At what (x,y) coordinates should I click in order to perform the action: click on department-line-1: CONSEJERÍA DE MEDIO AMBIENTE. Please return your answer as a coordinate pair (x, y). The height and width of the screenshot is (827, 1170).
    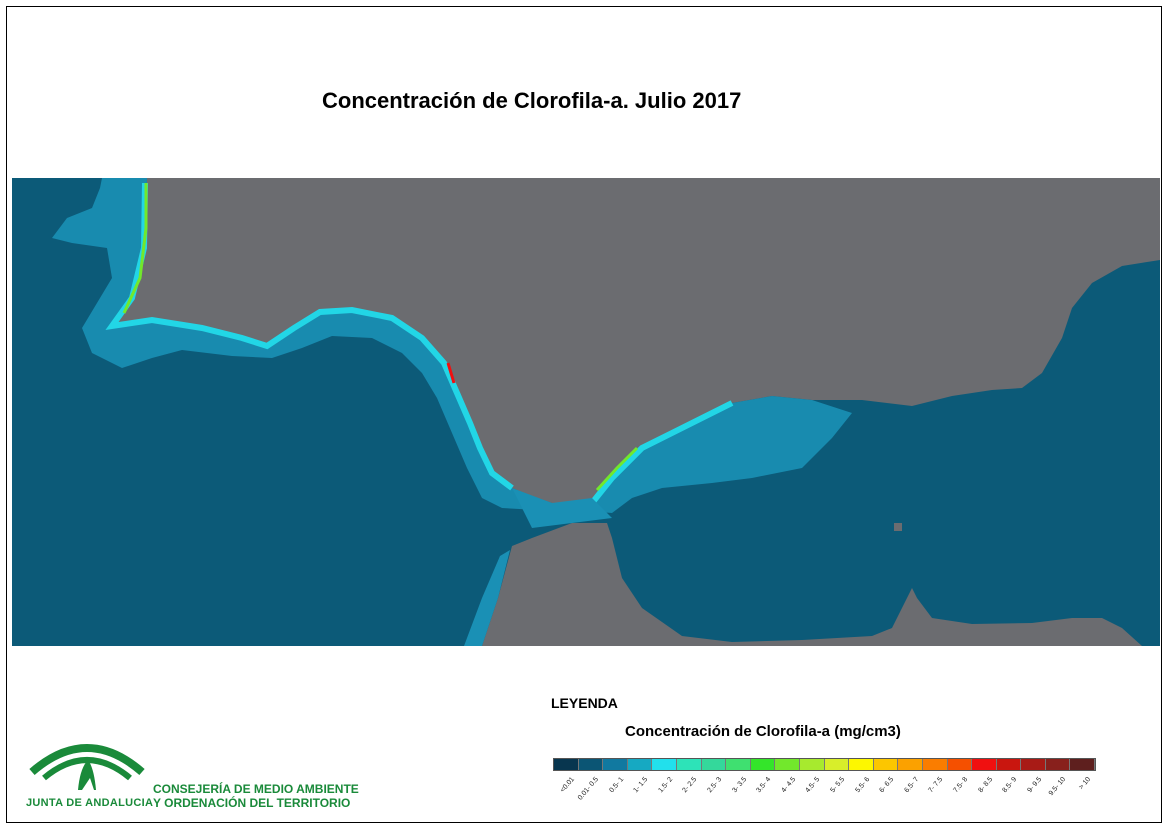
    Looking at the image, I should click on (256, 789).